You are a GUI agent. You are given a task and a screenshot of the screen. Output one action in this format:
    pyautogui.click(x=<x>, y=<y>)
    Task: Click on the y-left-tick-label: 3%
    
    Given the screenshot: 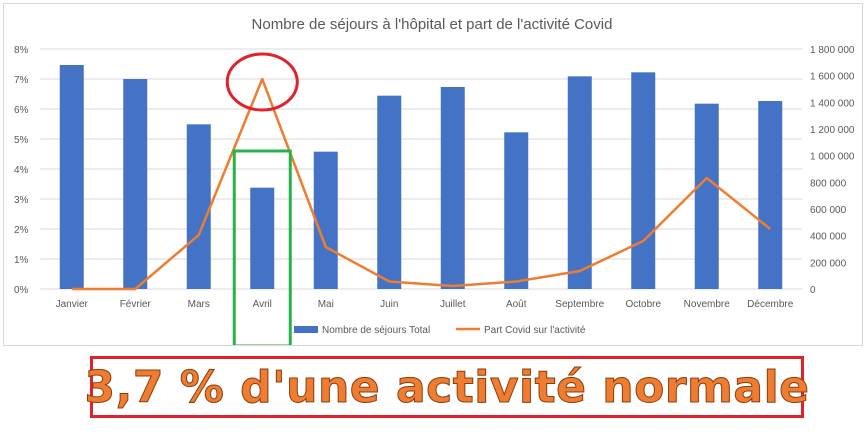 What is the action you would take?
    pyautogui.click(x=21, y=200)
    